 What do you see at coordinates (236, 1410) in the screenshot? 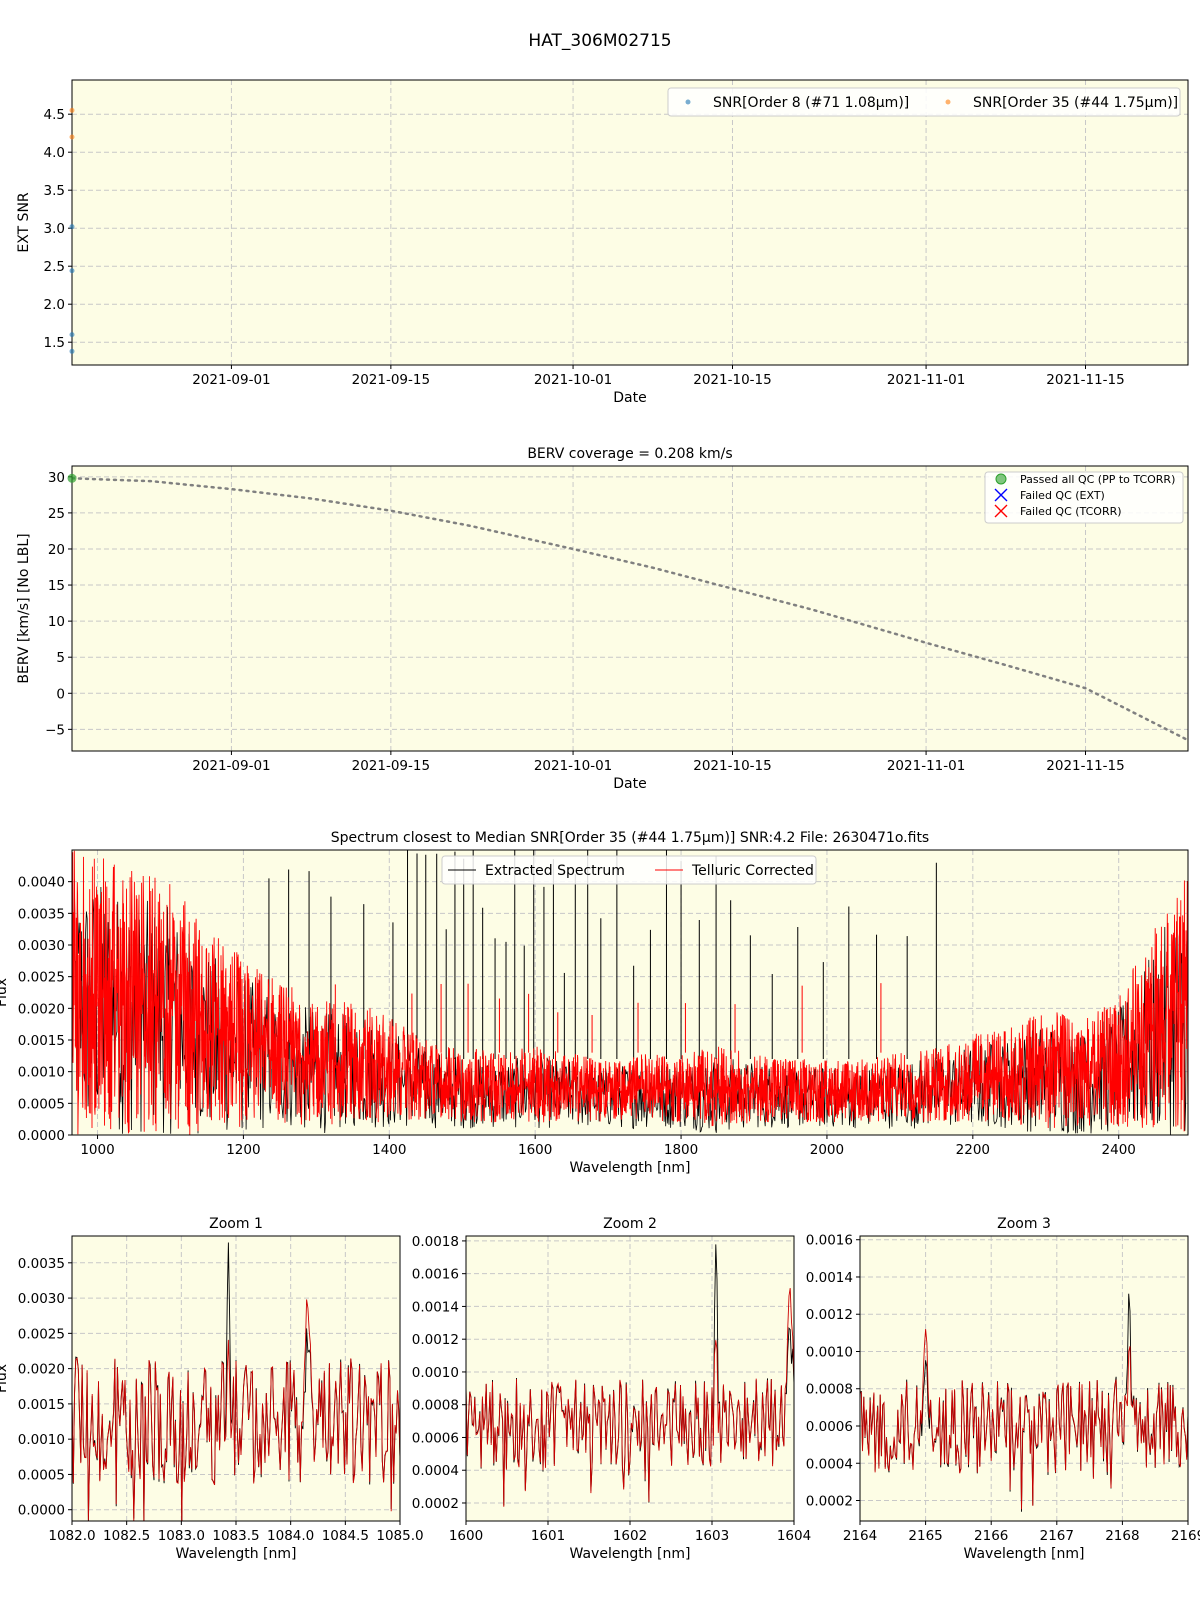
I see `zoom1-telluric-line` at bounding box center [236, 1410].